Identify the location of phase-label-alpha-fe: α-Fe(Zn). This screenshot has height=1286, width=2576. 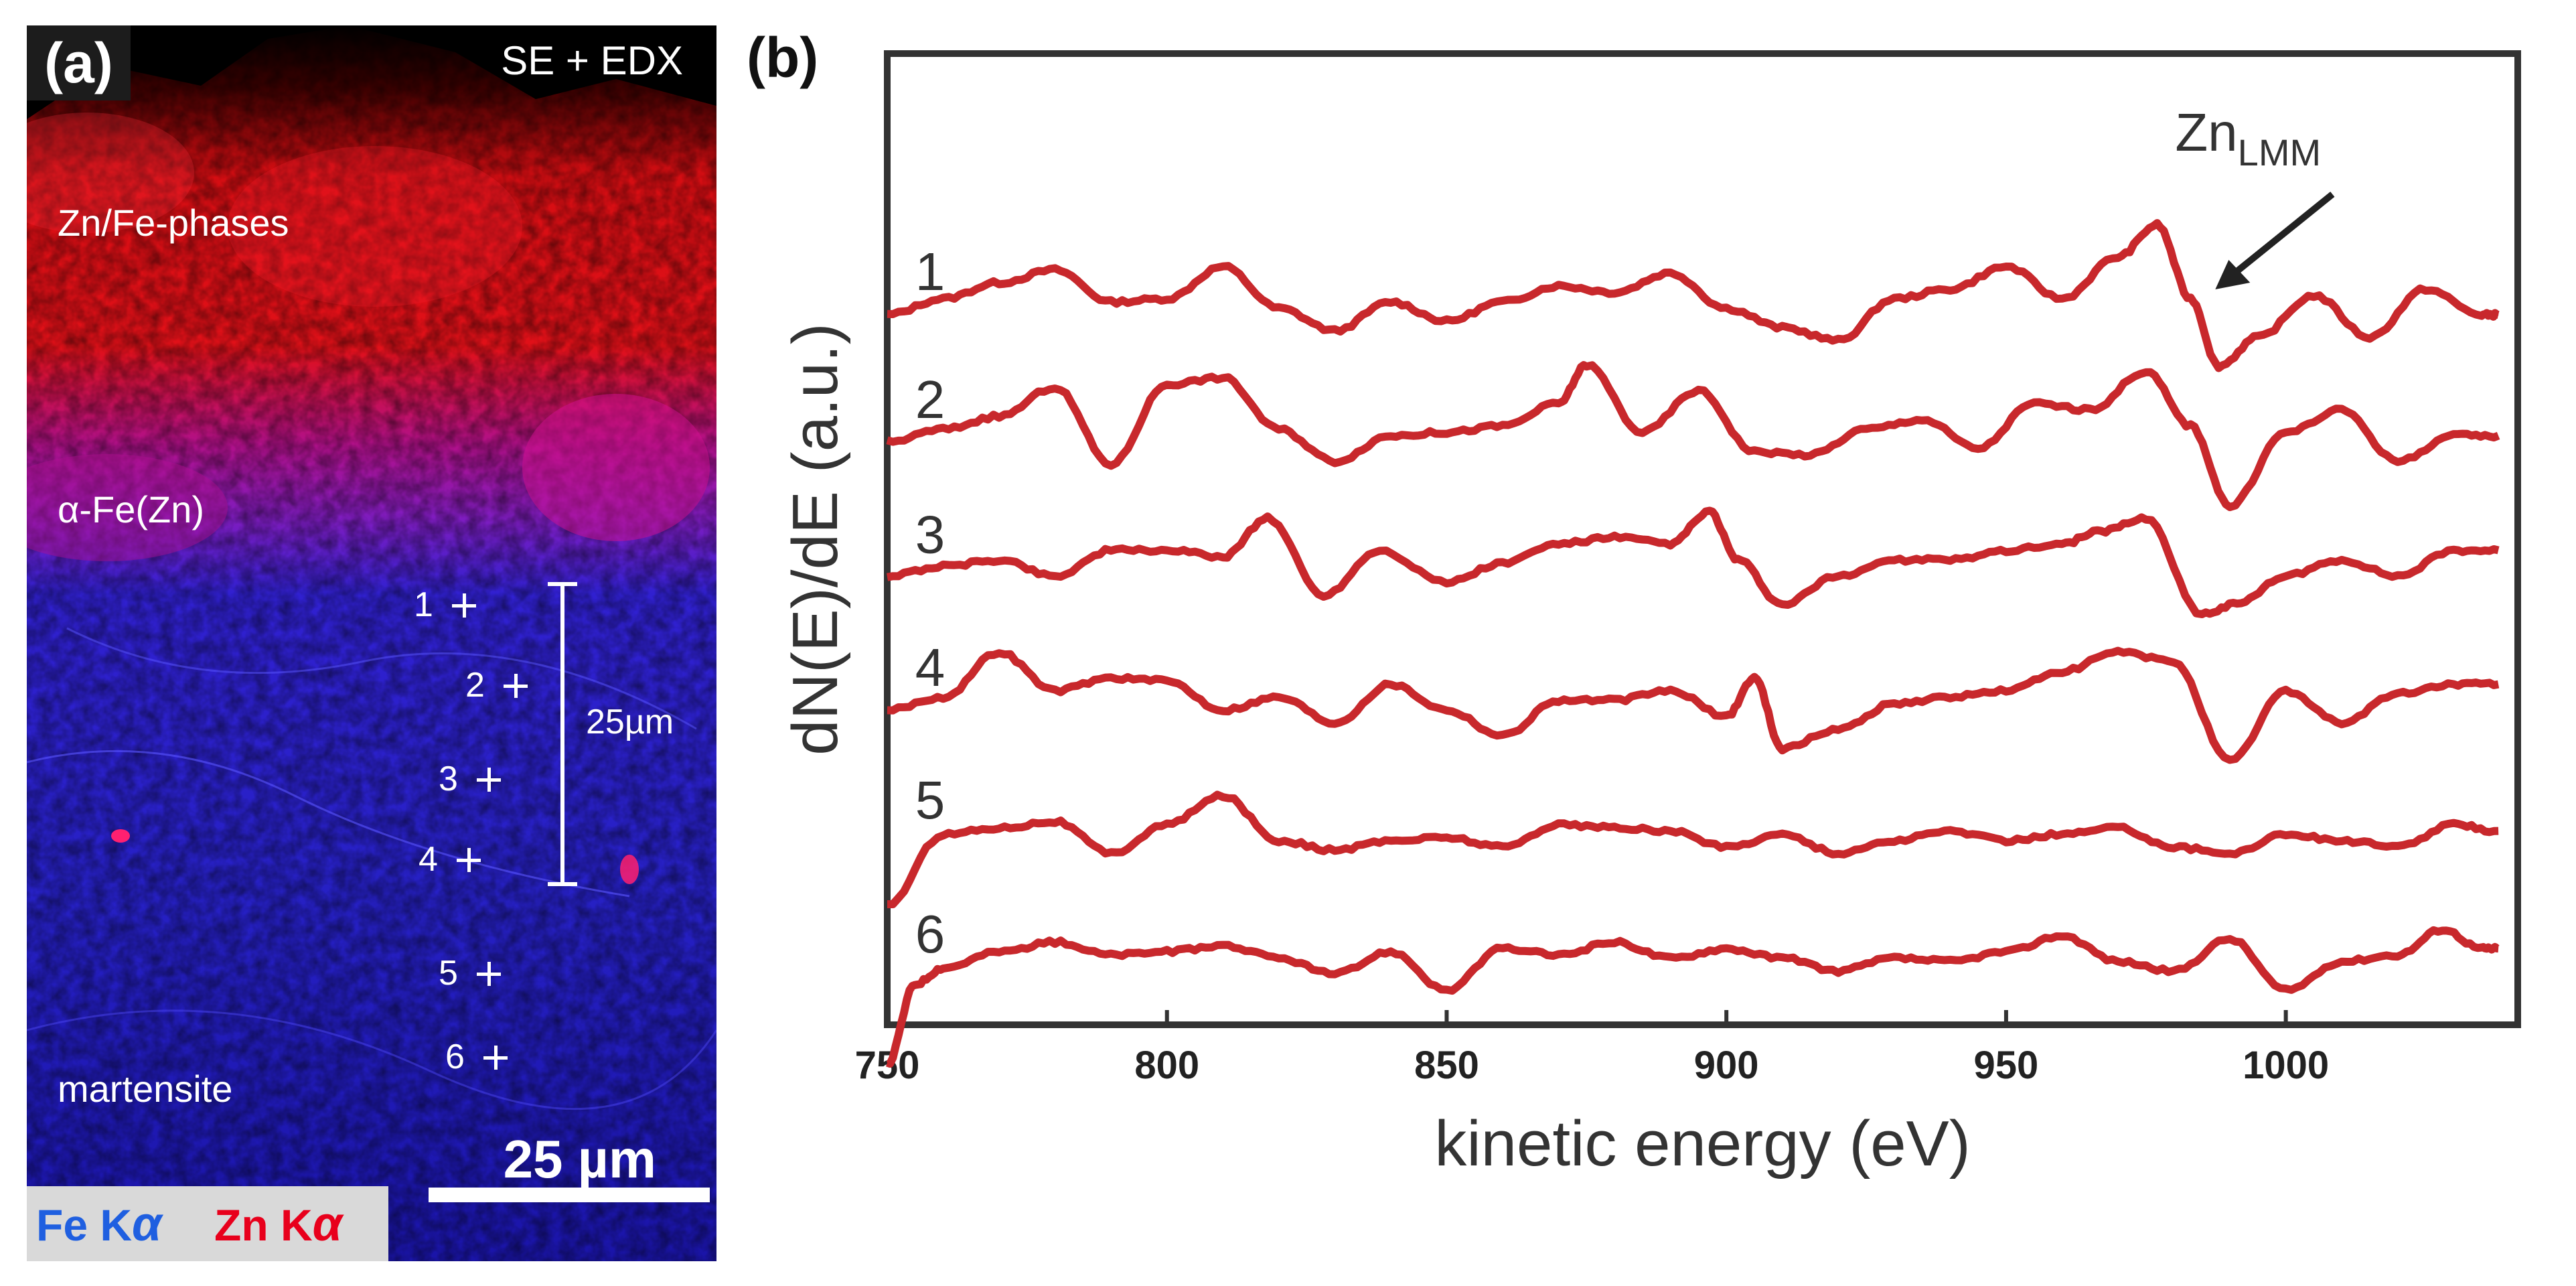
(131, 509).